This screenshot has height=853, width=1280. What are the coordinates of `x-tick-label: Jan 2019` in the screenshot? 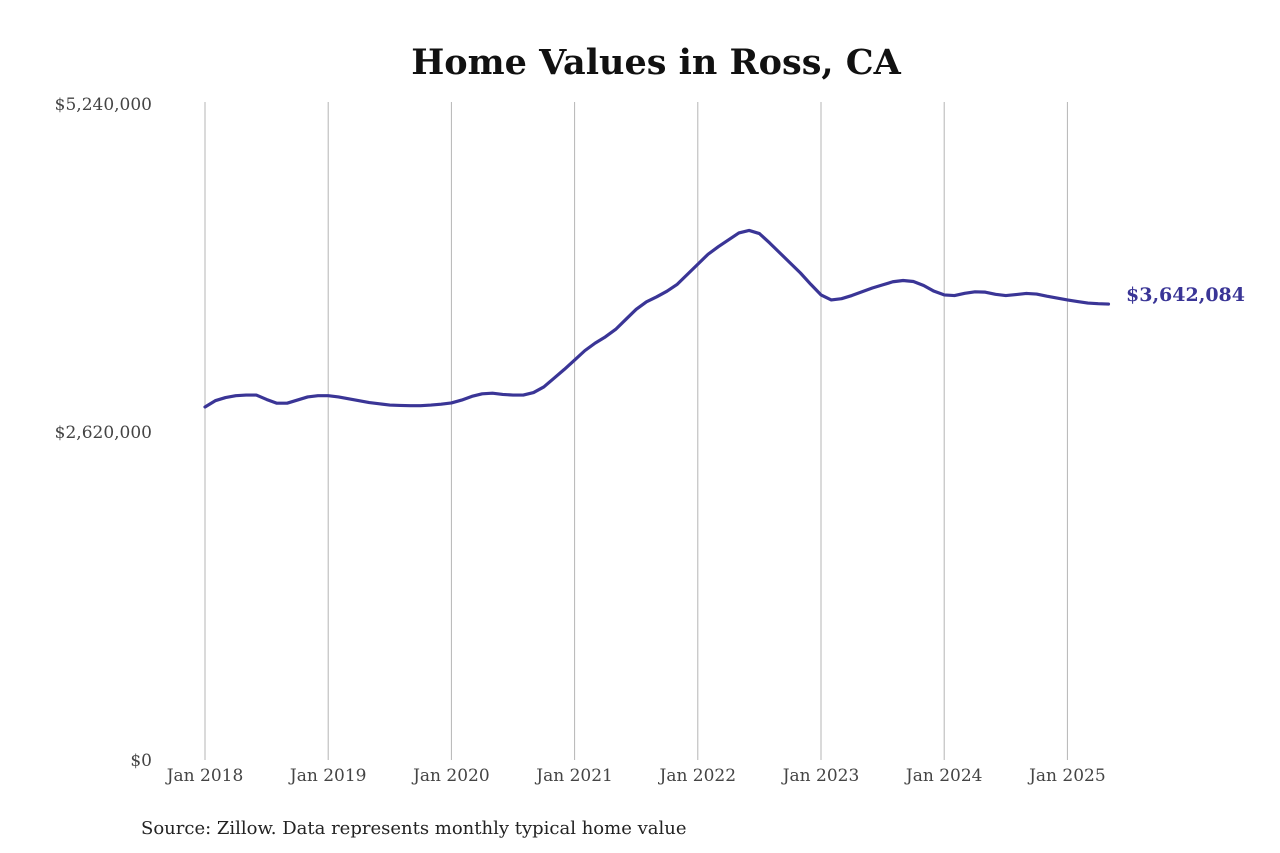 It's located at (327, 776).